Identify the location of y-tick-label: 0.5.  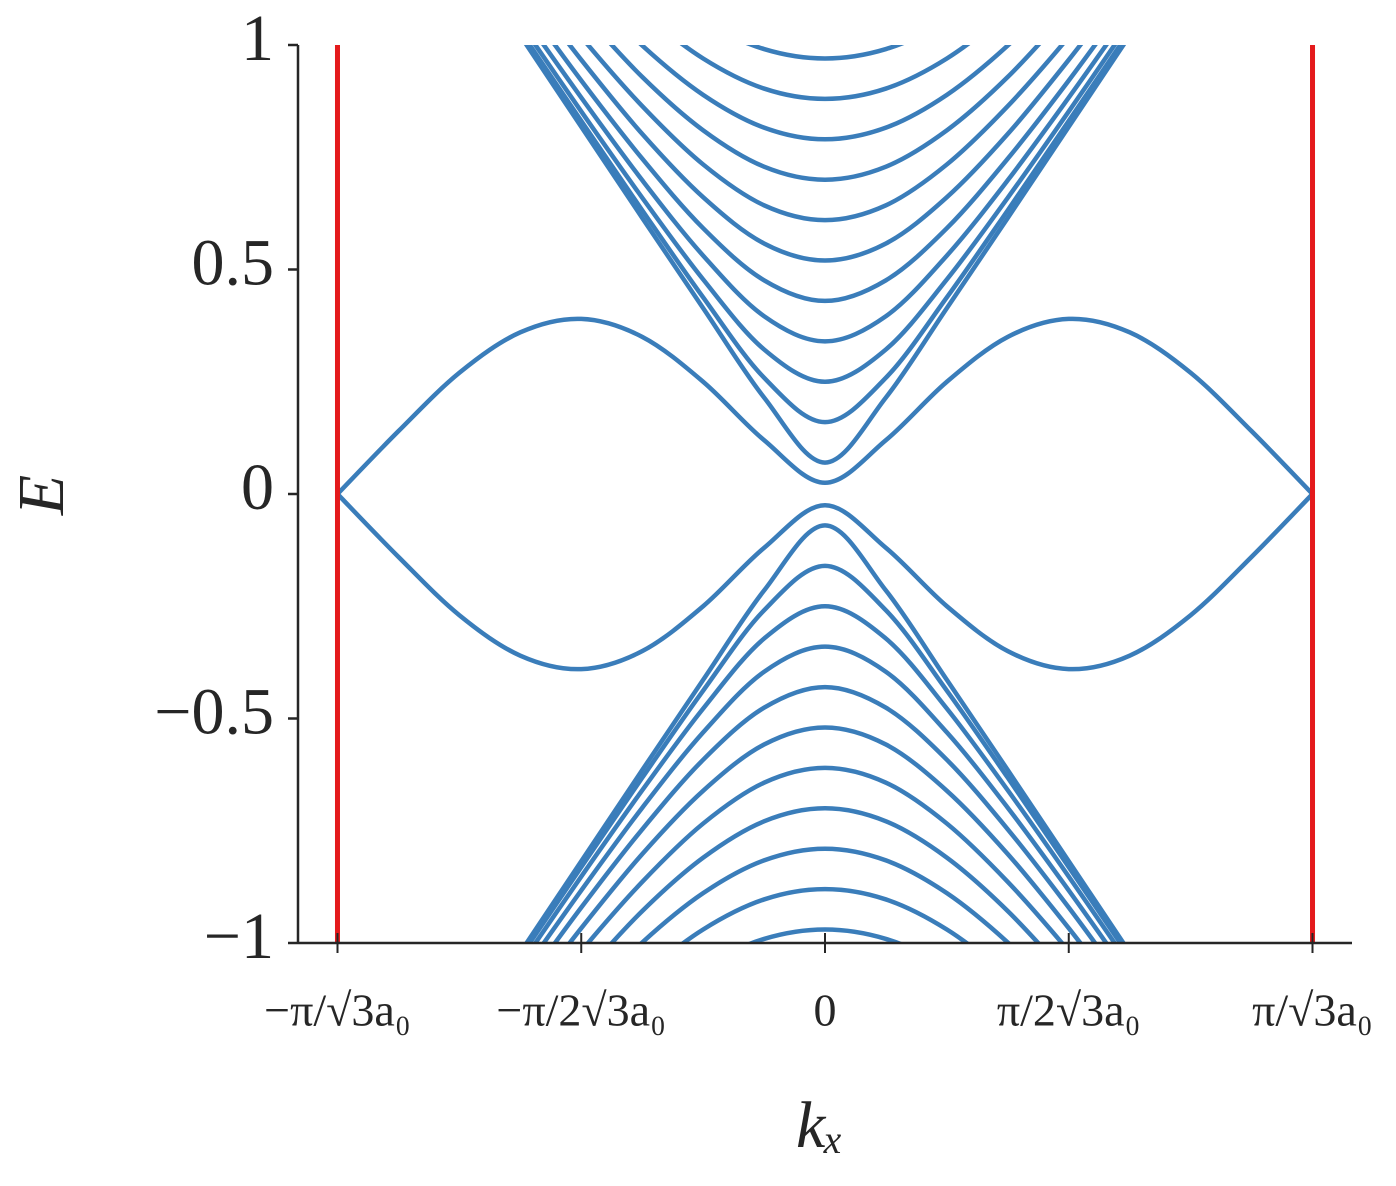
(233, 263).